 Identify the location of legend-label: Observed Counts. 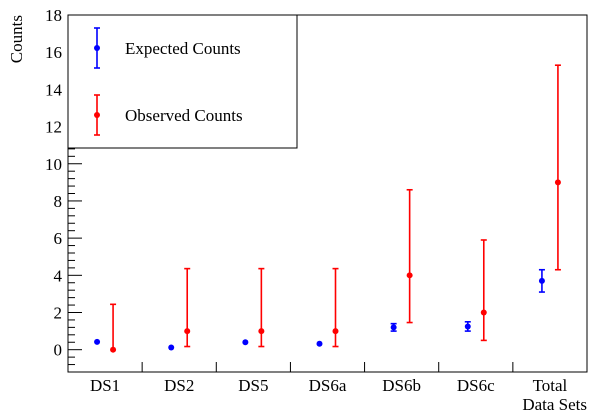
(184, 115).